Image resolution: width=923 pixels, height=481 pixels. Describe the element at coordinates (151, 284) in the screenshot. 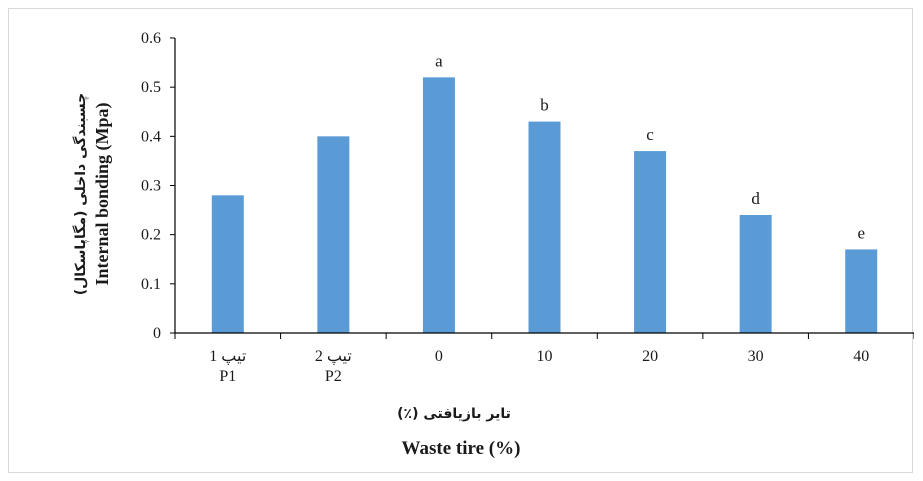

I see `y-tick-label: 0.1` at that location.